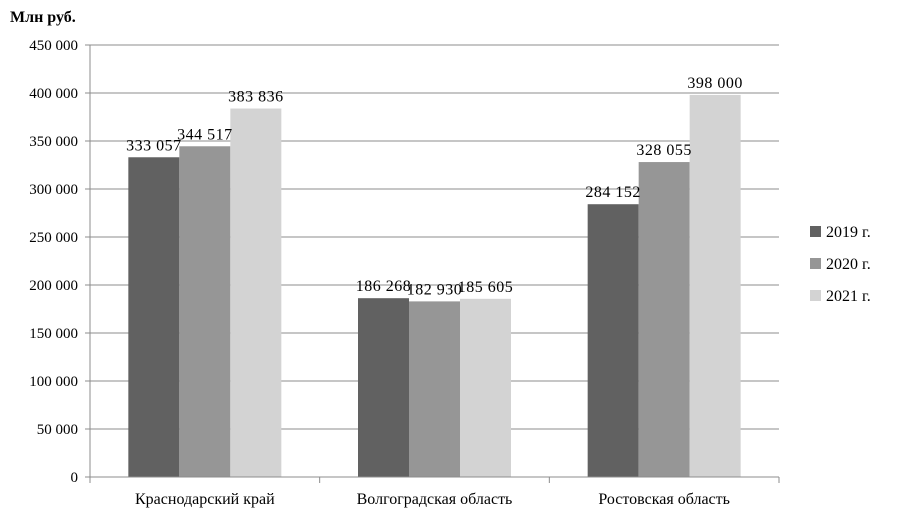  I want to click on legend-label: 2020 г., so click(848, 264).